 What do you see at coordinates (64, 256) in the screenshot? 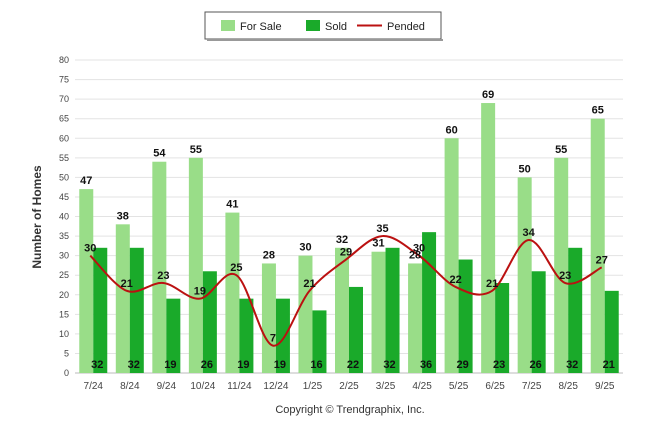
I see `y-tick-label: 30` at bounding box center [64, 256].